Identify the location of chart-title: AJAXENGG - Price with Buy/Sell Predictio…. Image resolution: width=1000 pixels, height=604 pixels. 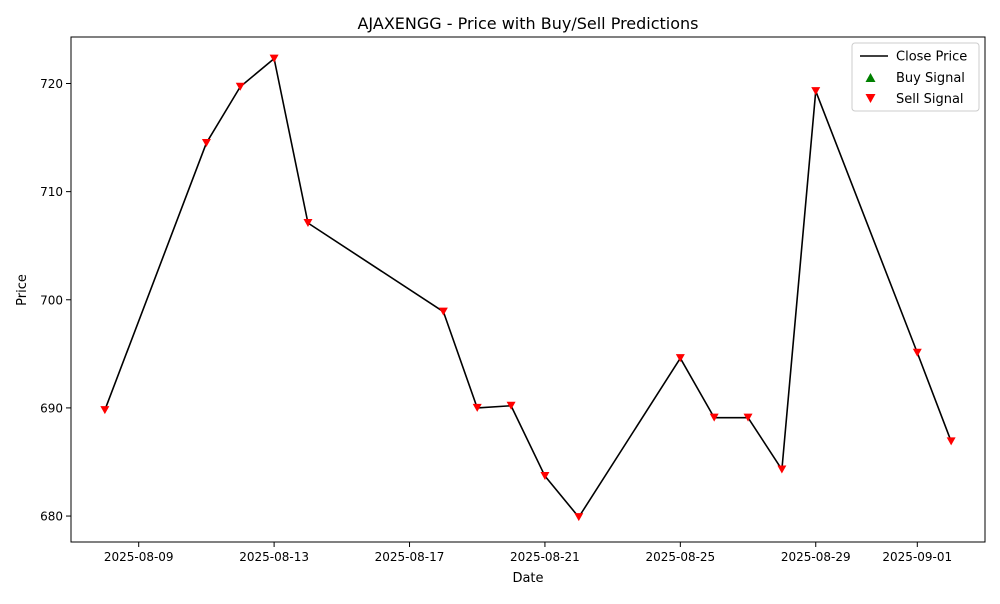
(527, 23).